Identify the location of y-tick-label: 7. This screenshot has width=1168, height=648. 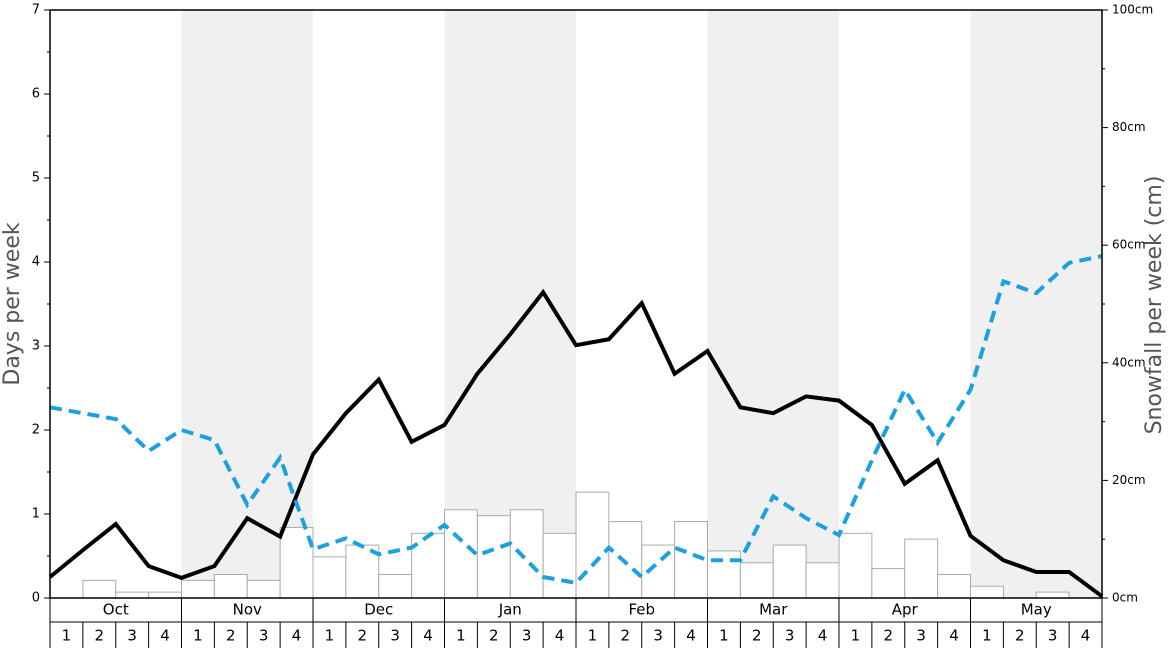
(36, 10).